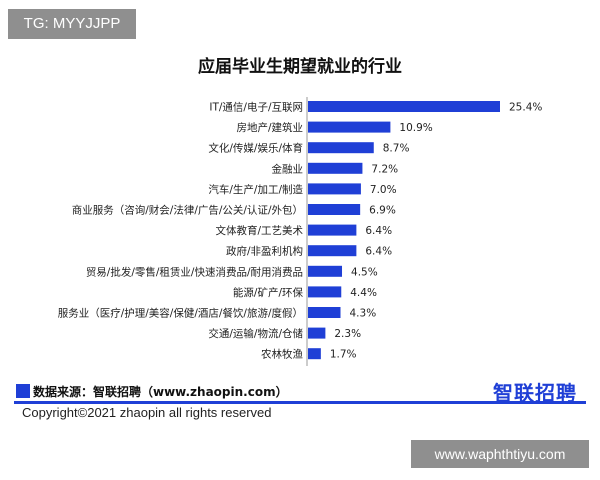 This screenshot has height=480, width=600. Describe the element at coordinates (187, 210) in the screenshot. I see `category-label: 商业服务（咨询/财会/法律/广告/公关/认证/外包）` at that location.